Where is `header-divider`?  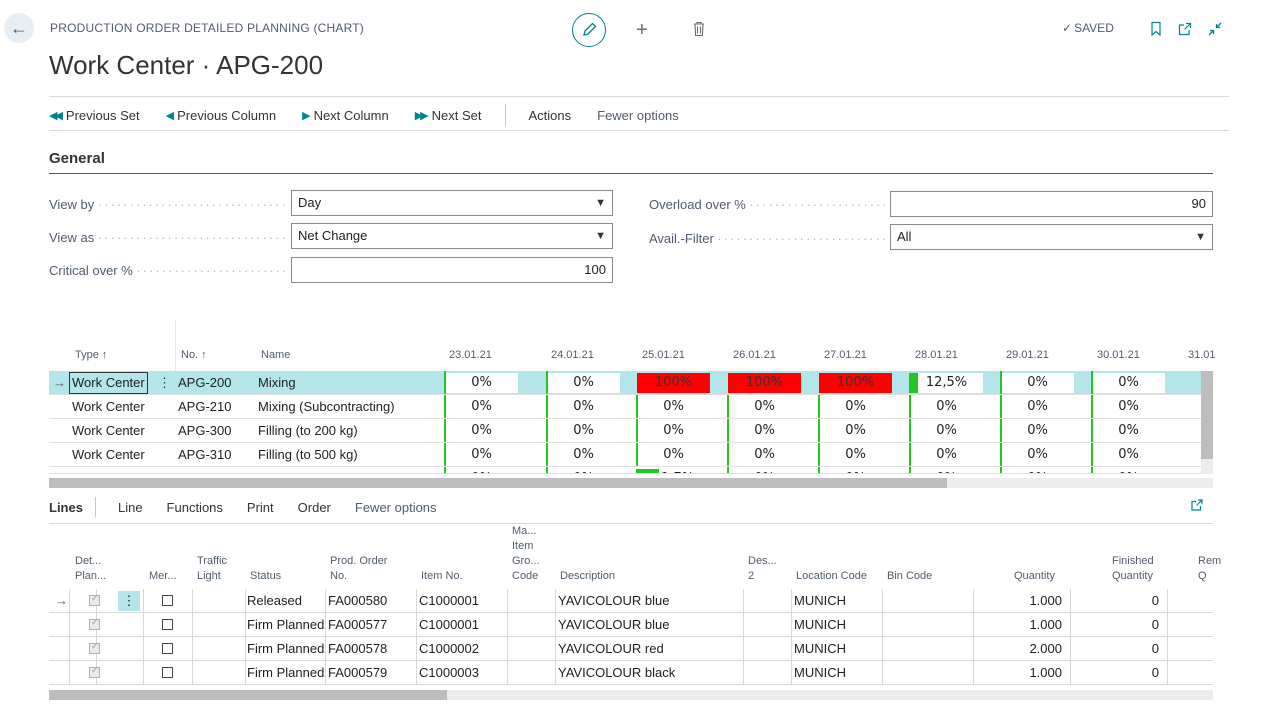 header-divider is located at coordinates (639, 96).